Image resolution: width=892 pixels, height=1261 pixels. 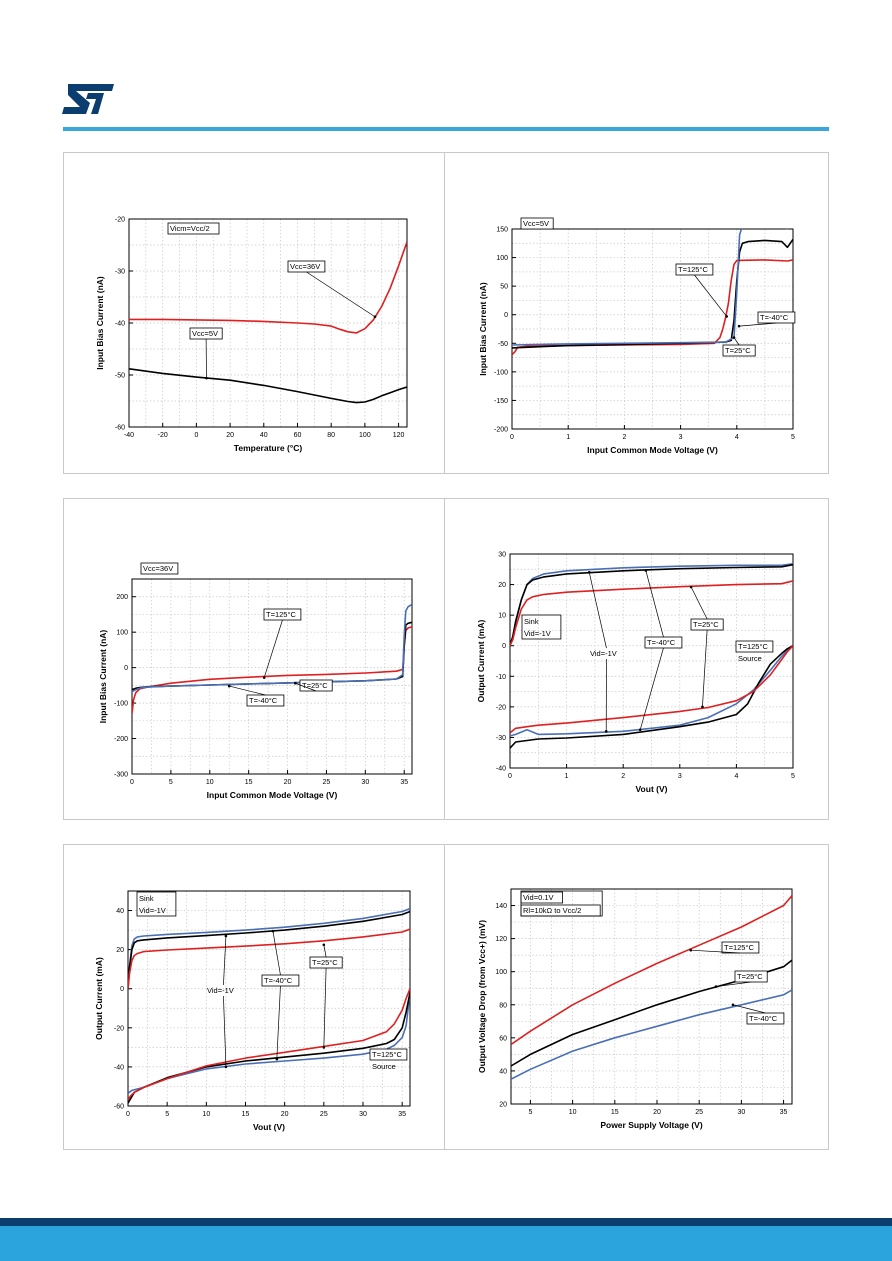 What do you see at coordinates (504, 287) in the screenshot?
I see `y-tick-label: 50` at bounding box center [504, 287].